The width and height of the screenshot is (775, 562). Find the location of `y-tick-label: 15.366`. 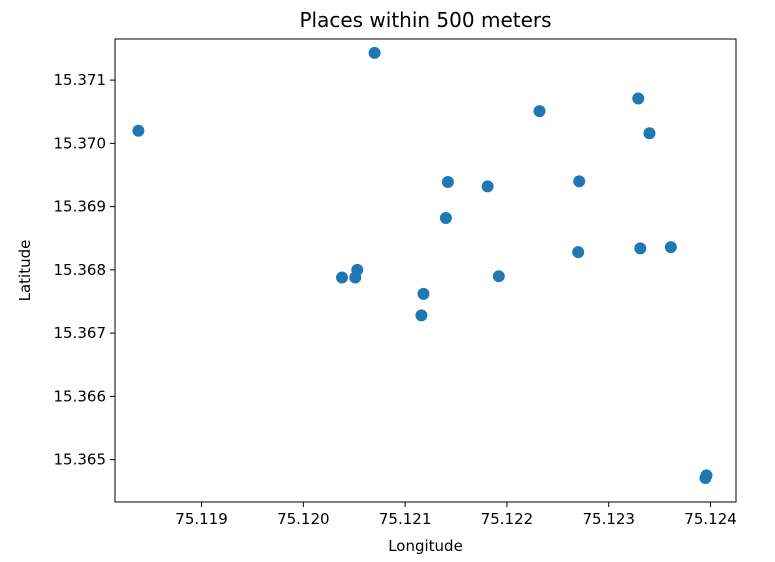

y-tick-label: 15.366 is located at coordinates (80, 396).